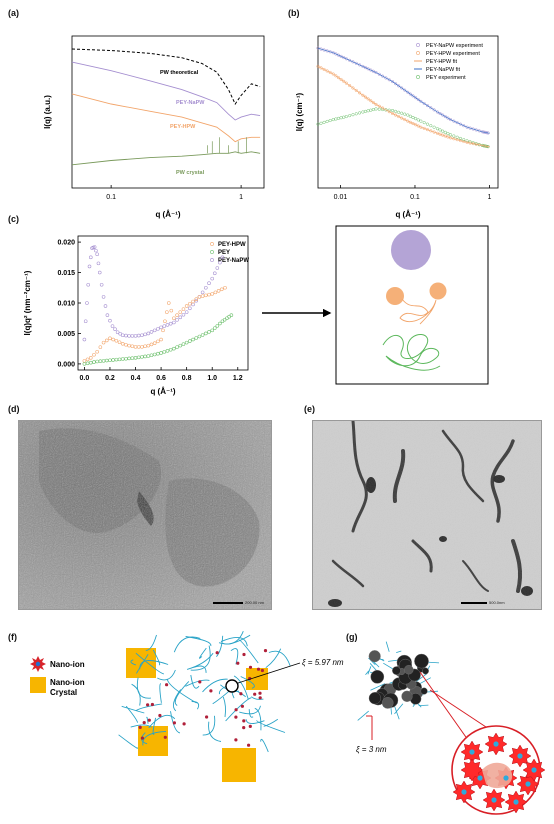 Image resolution: width=554 pixels, height=824 pixels. What do you see at coordinates (254, 602) in the screenshot?
I see `tem-d-scale-label: 200.00 nm` at bounding box center [254, 602].